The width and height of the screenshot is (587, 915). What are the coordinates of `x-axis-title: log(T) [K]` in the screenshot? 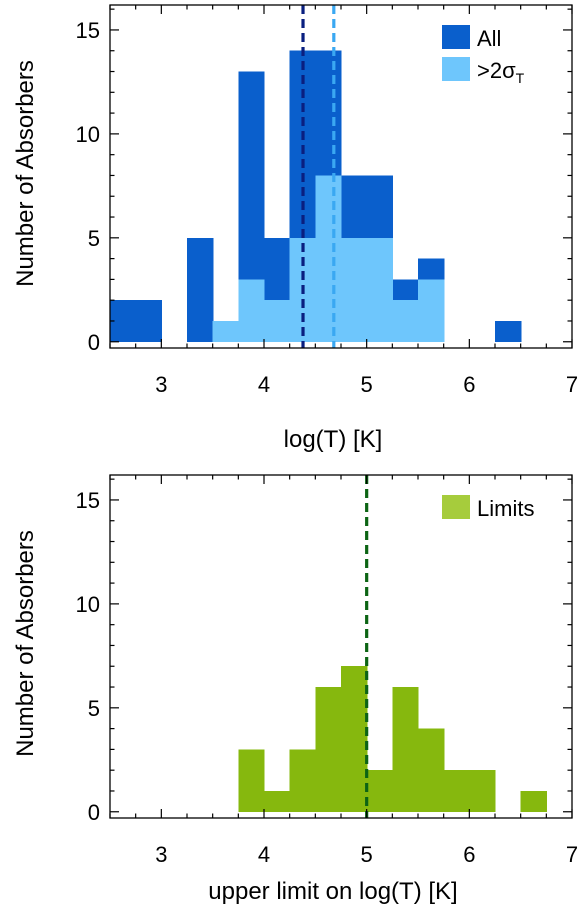 It's located at (333, 439).